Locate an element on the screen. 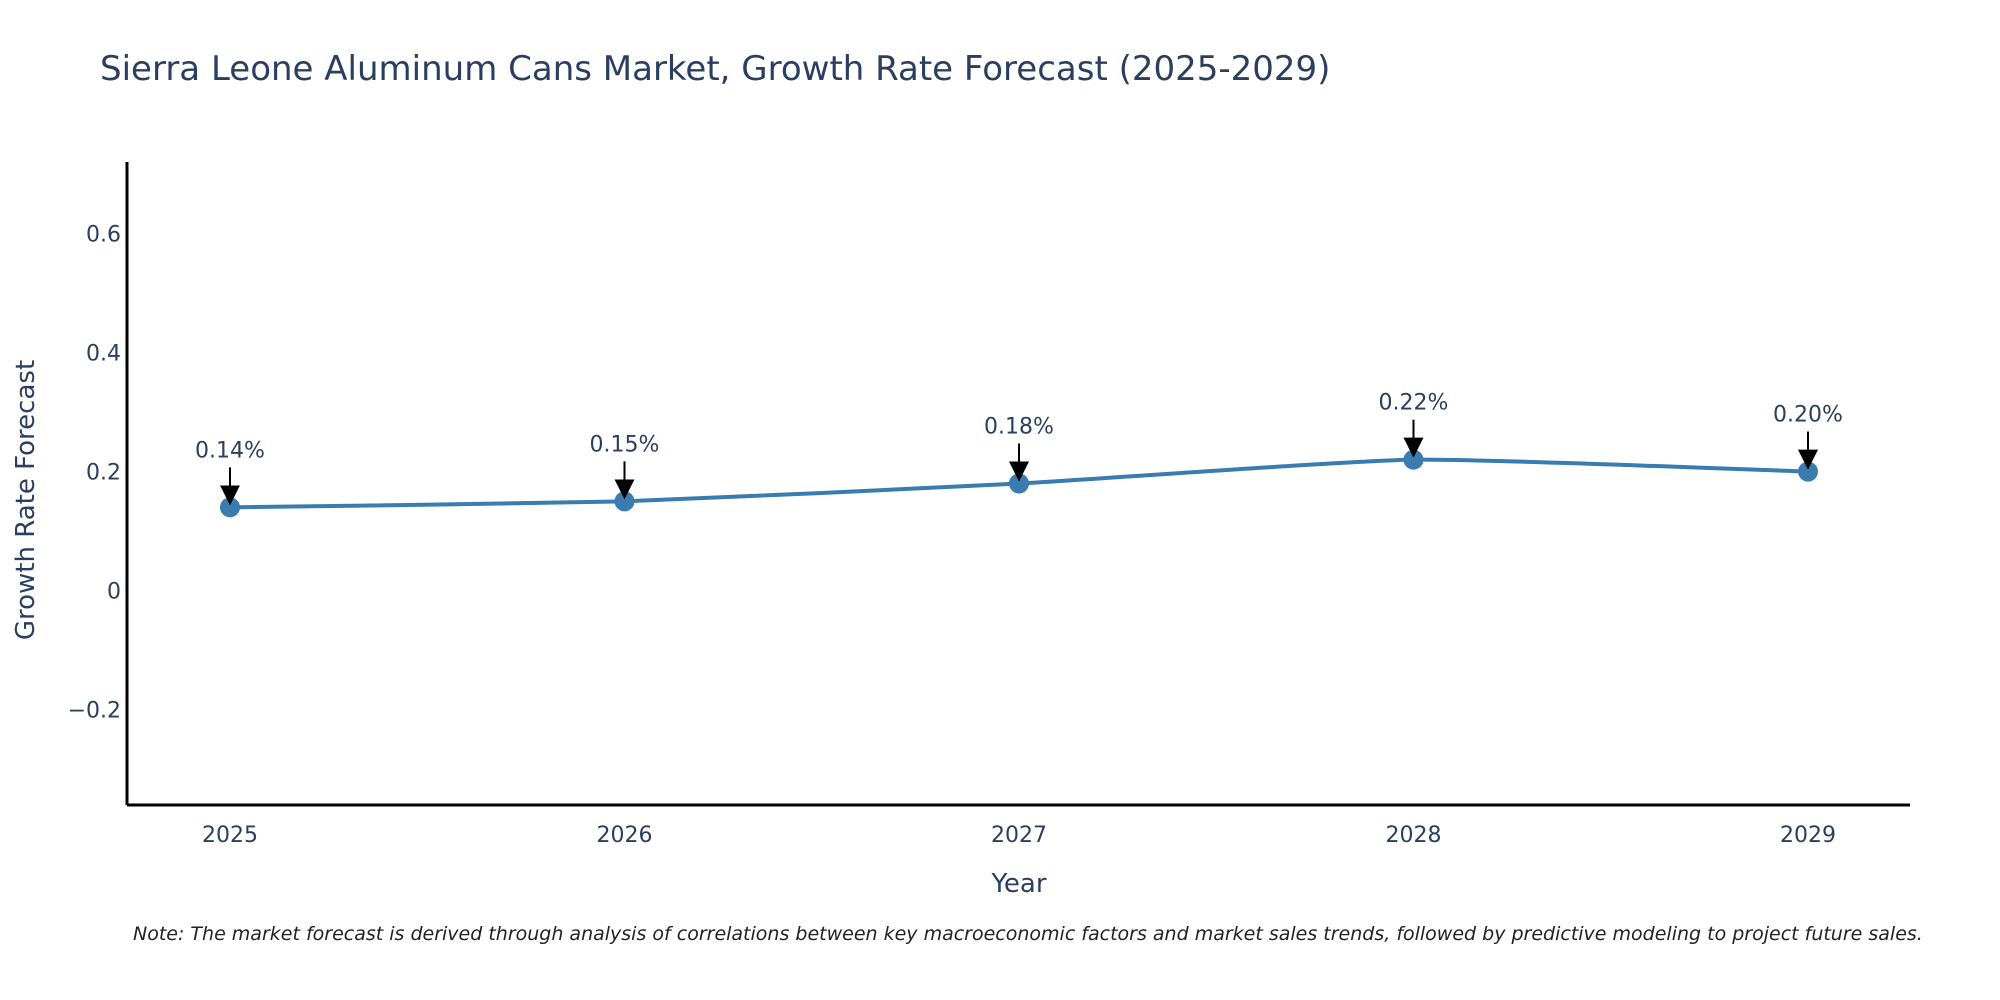  y-axis-ticks: 0.6 0.4 0.2 0 −0.2 is located at coordinates (94, 472).